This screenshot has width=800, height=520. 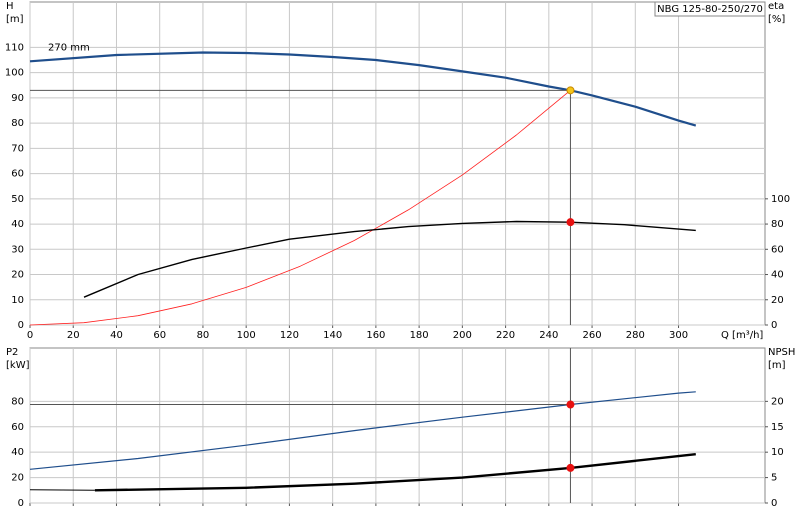 What do you see at coordinates (17, 300) in the screenshot?
I see `y-tick-label: 10` at bounding box center [17, 300].